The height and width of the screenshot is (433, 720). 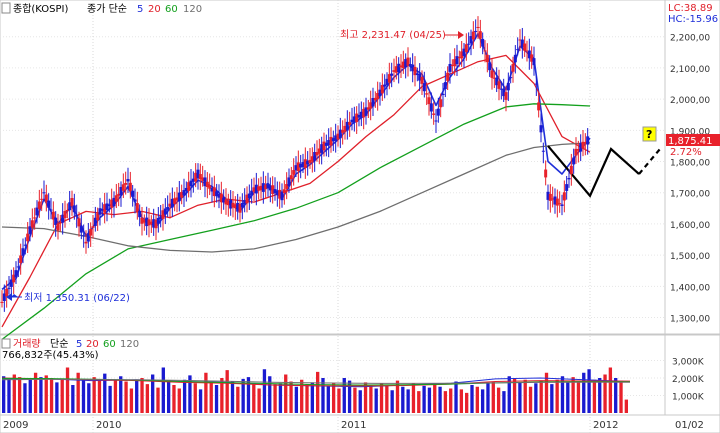 I want to click on high-label: 최고 2,231.47 (04/25), so click(x=393, y=35).